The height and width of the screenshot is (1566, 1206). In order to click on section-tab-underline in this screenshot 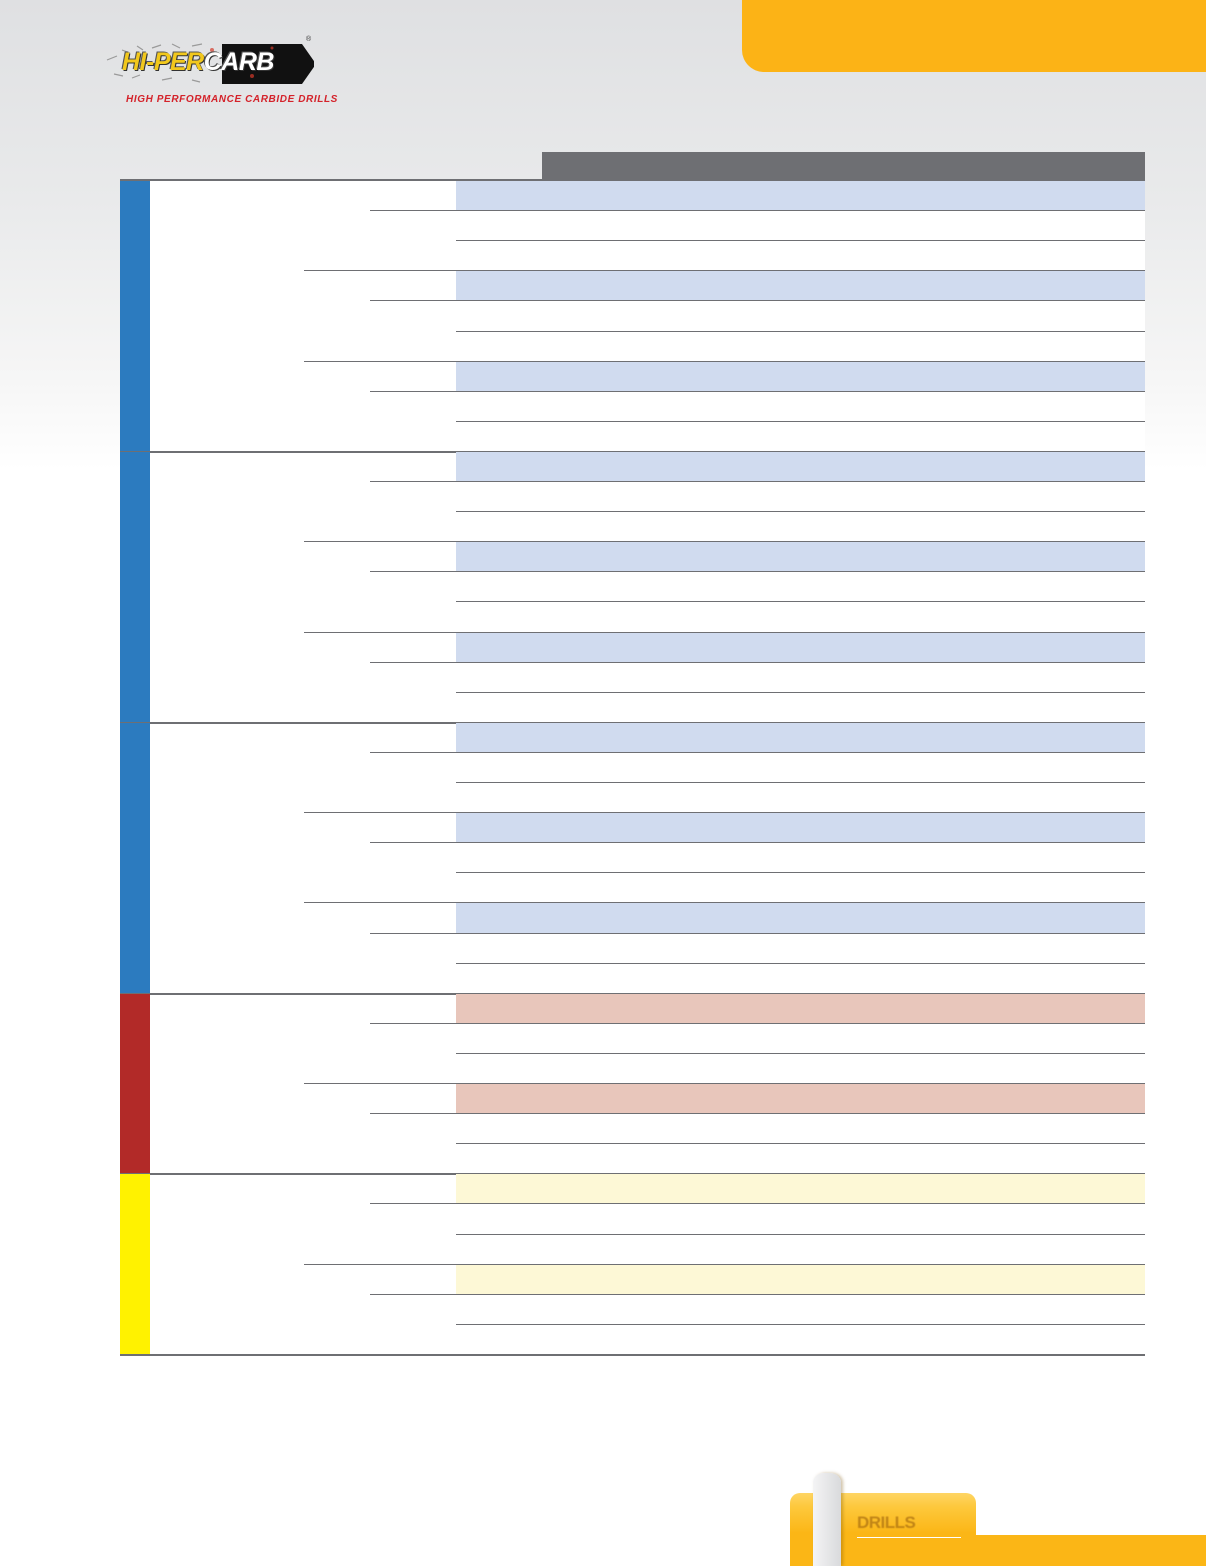, I will do `click(909, 1537)`.